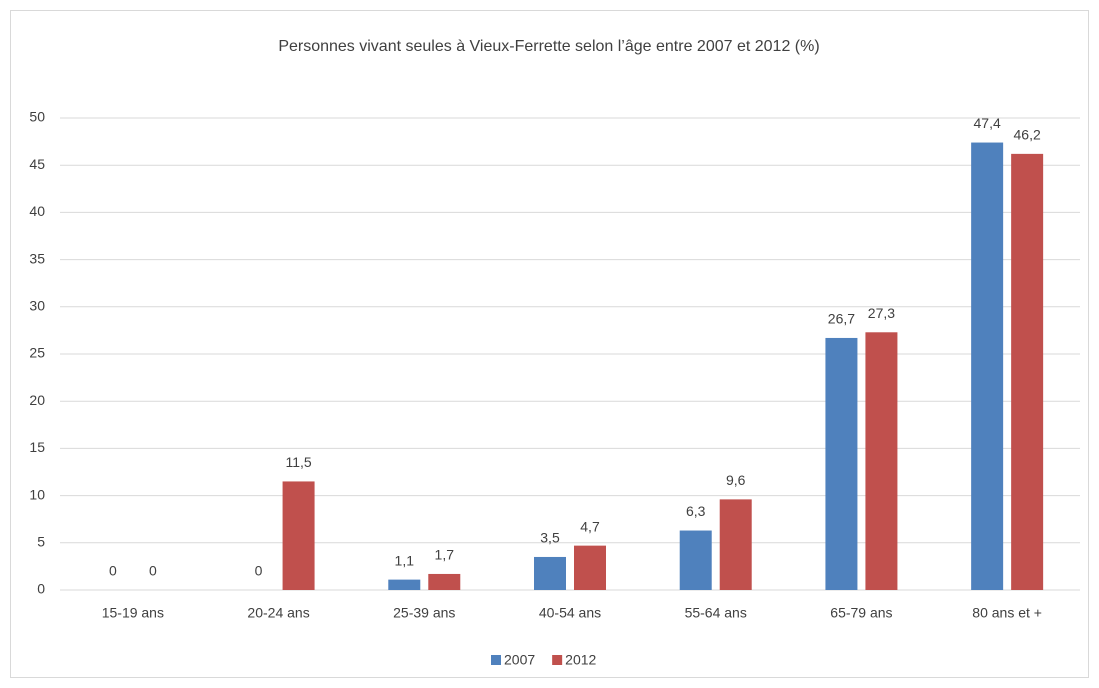 The width and height of the screenshot is (1099, 688). What do you see at coordinates (41, 542) in the screenshot?
I see `y-tick-label: 5` at bounding box center [41, 542].